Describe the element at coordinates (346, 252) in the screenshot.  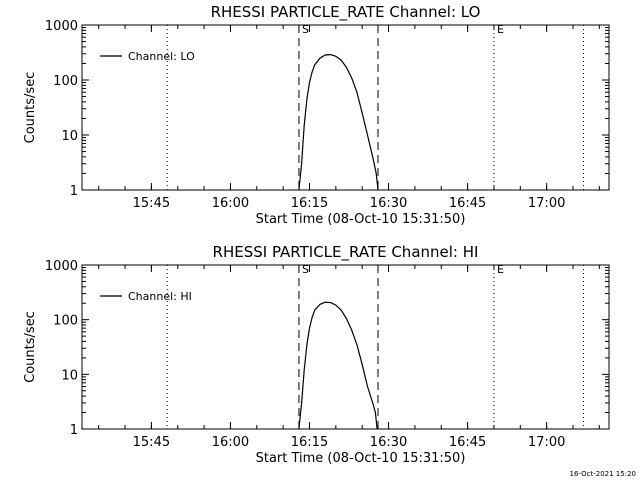
I see `chart-title: RHESSI PARTICLE_RATE Channel: HI` at that location.